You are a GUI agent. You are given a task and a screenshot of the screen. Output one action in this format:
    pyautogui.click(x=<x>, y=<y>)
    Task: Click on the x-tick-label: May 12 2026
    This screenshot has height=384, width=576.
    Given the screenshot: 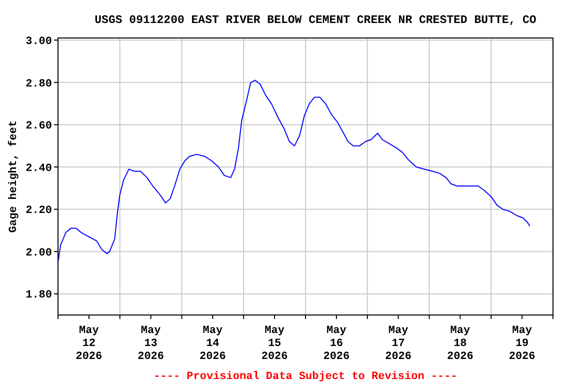 What is the action you would take?
    pyautogui.click(x=89, y=344)
    